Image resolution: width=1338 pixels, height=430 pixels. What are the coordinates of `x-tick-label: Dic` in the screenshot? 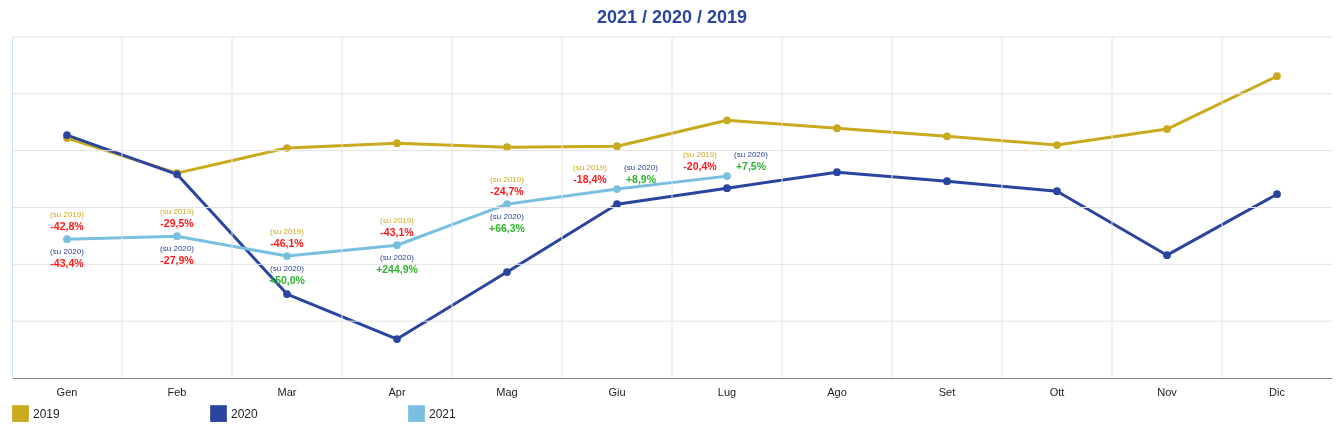 It's located at (1277, 391).